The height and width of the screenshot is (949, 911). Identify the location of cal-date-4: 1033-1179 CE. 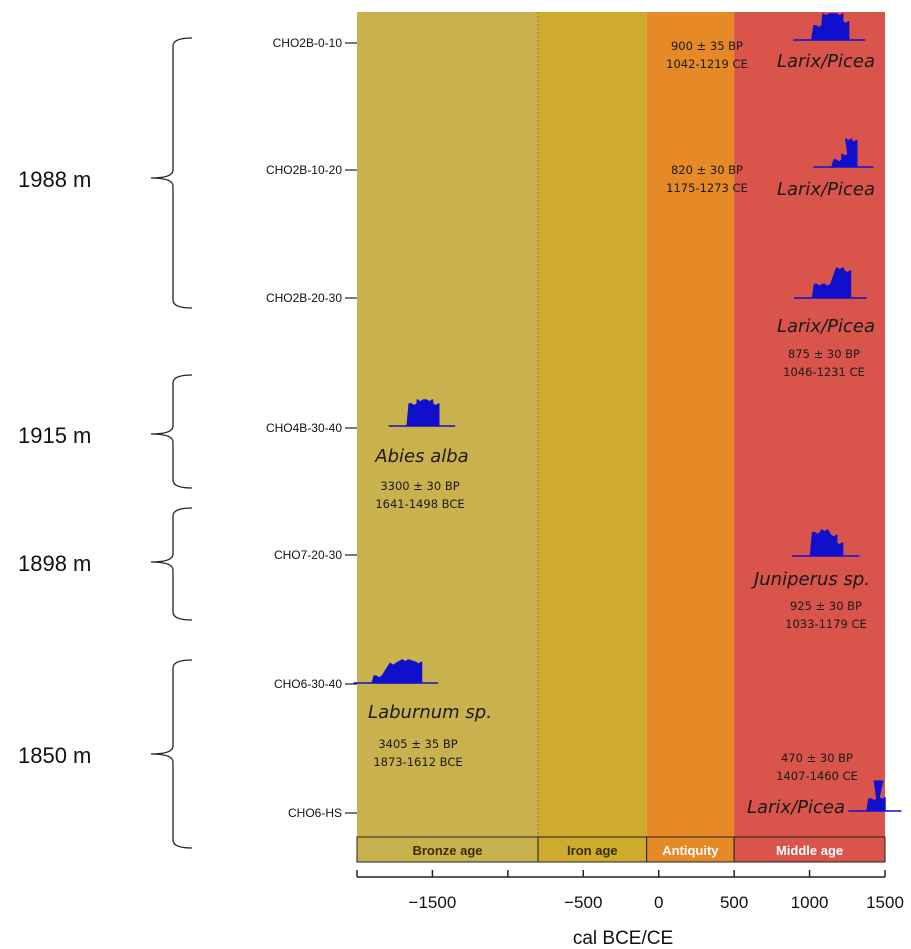
(826, 624).